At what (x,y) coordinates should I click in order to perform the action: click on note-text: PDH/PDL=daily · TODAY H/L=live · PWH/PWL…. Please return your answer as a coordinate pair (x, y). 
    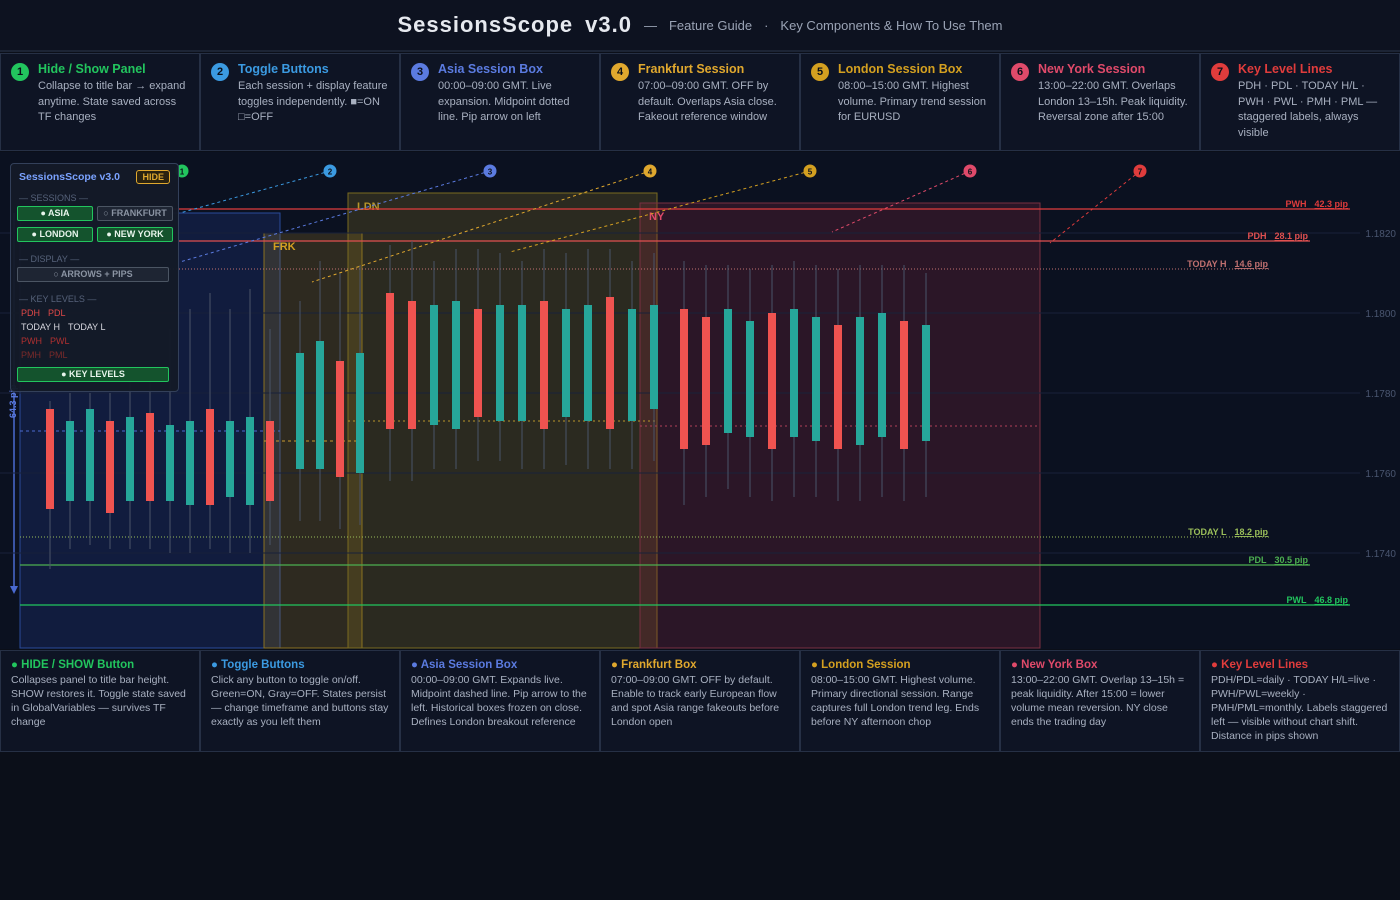
    Looking at the image, I should click on (1299, 708).